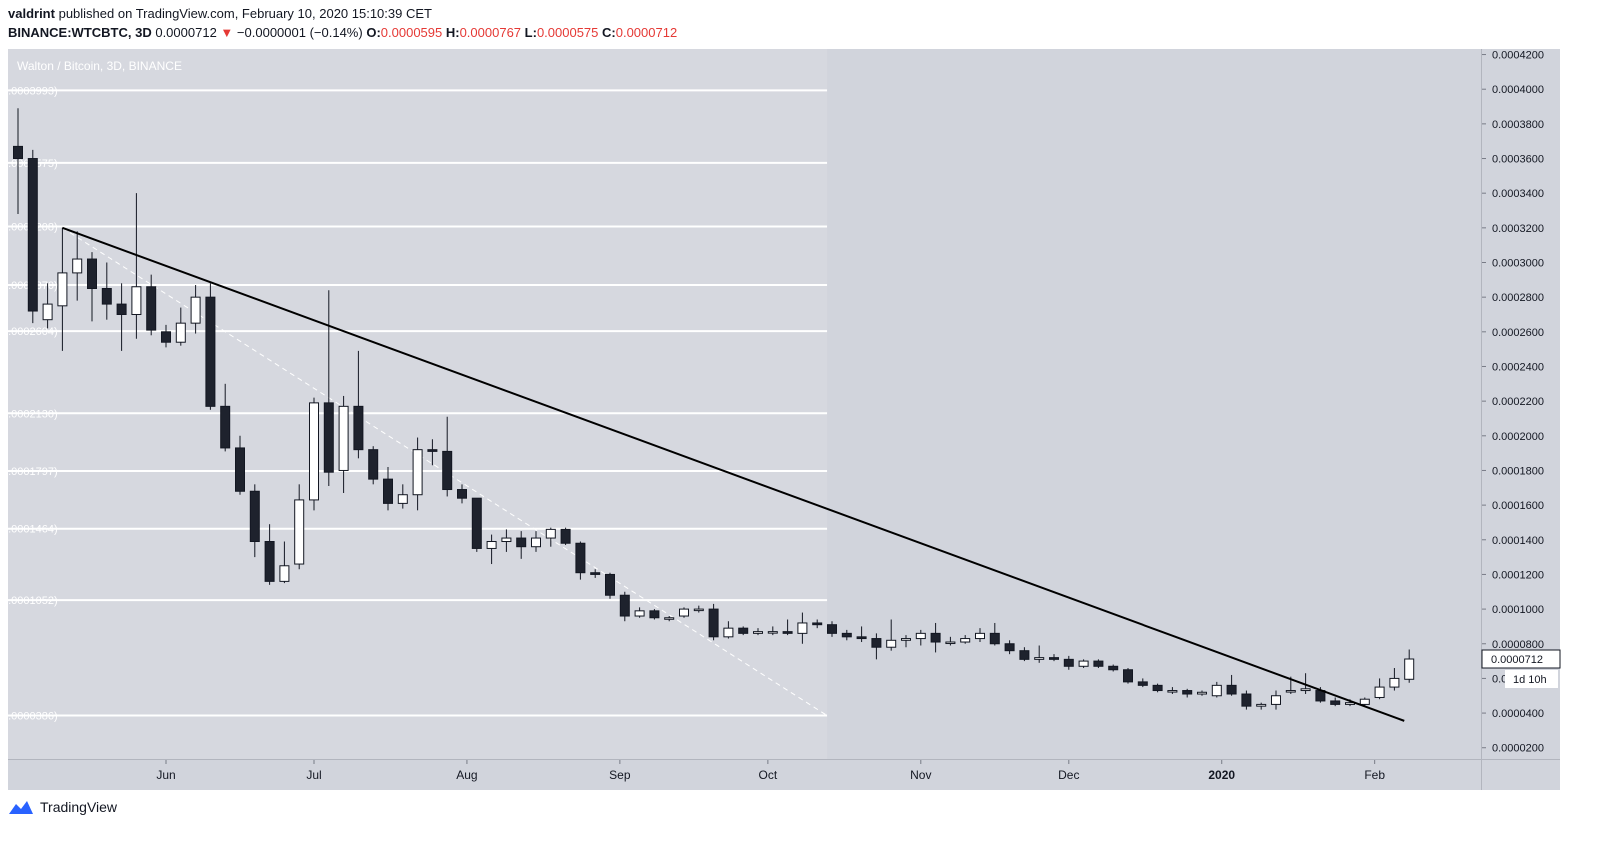  Describe the element at coordinates (62, 807) in the screenshot. I see `footer-brand: TradingView` at that location.